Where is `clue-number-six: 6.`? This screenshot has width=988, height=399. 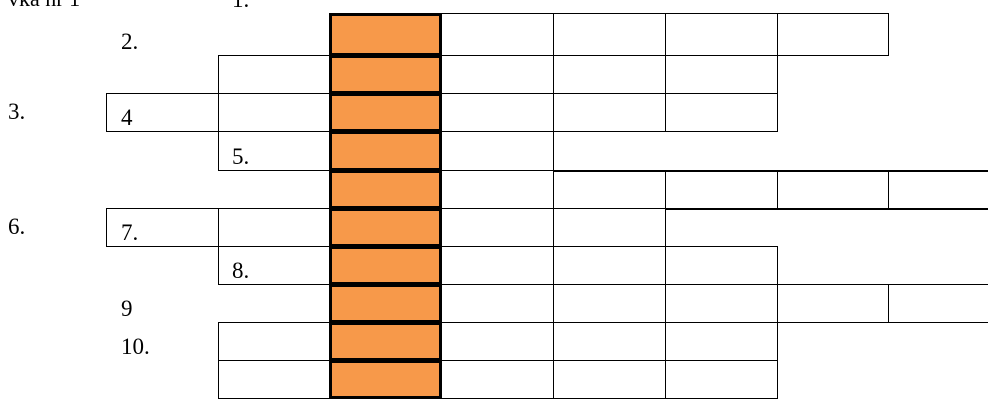 clue-number-six: 6. is located at coordinates (17, 226).